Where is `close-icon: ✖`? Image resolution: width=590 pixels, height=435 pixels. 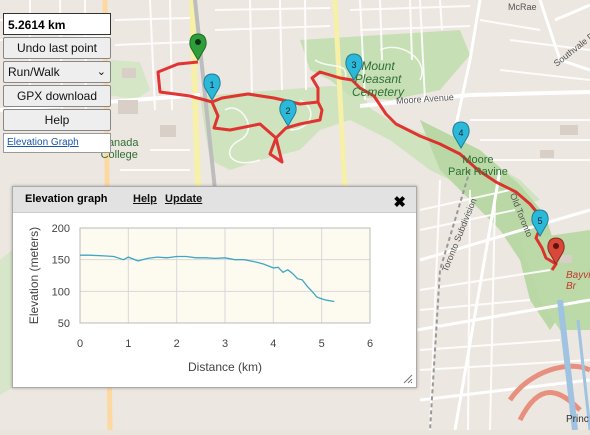
close-icon: ✖ is located at coordinates (399, 202).